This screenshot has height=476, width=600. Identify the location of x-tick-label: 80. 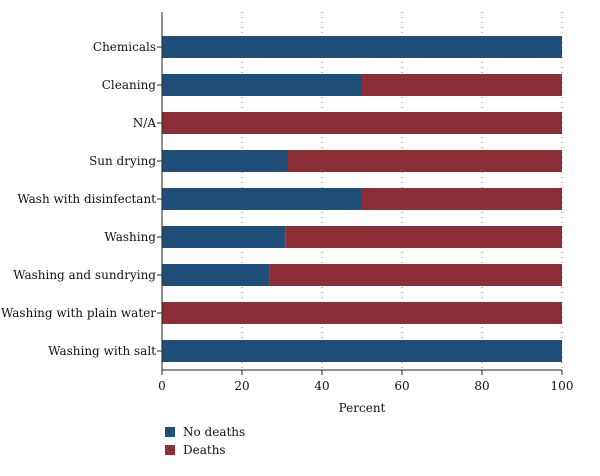
(481, 386).